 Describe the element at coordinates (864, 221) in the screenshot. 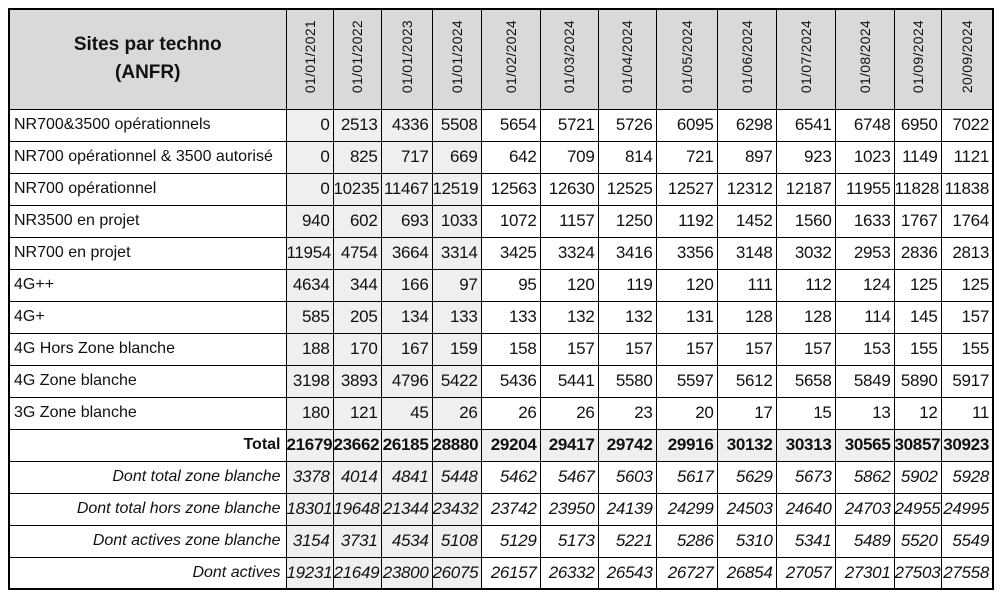

I see `data-cell: 1633` at that location.